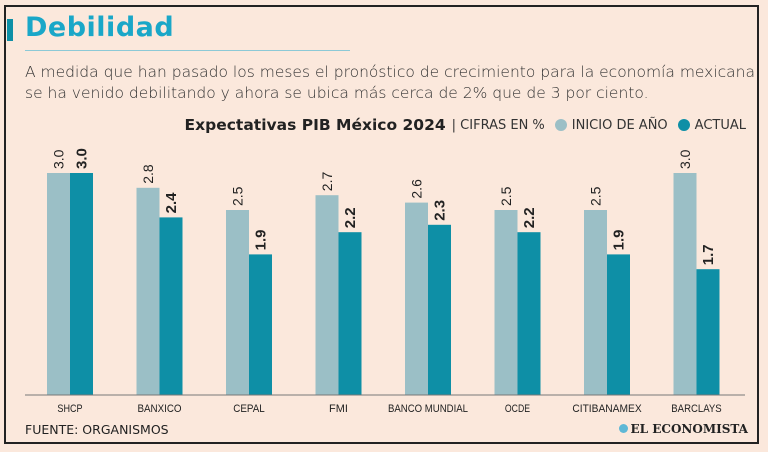  I want to click on x-tick-label: BANXICO, so click(159, 409).